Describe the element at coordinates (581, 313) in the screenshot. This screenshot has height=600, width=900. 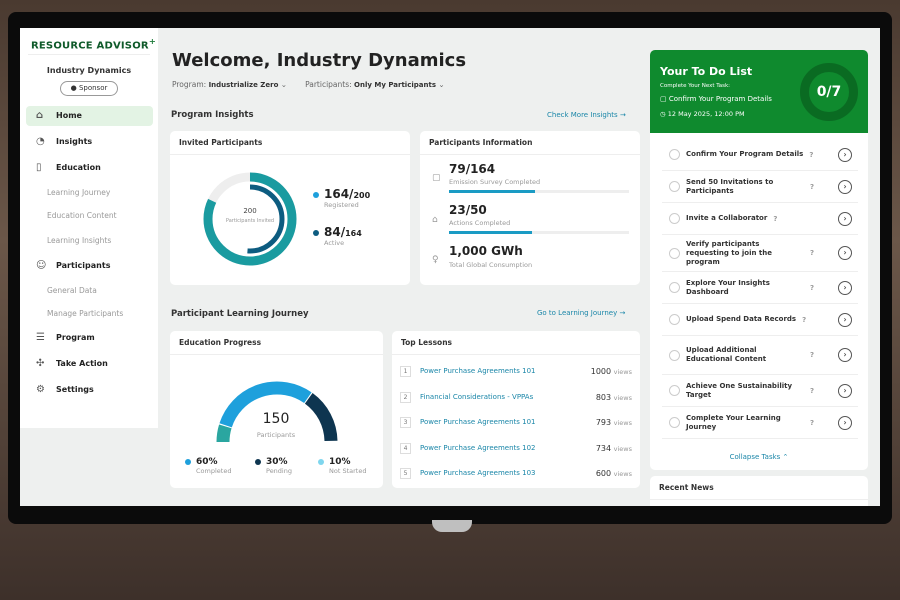
I see `go-to-learning-journey-link: Go to Learning Journey →` at that location.